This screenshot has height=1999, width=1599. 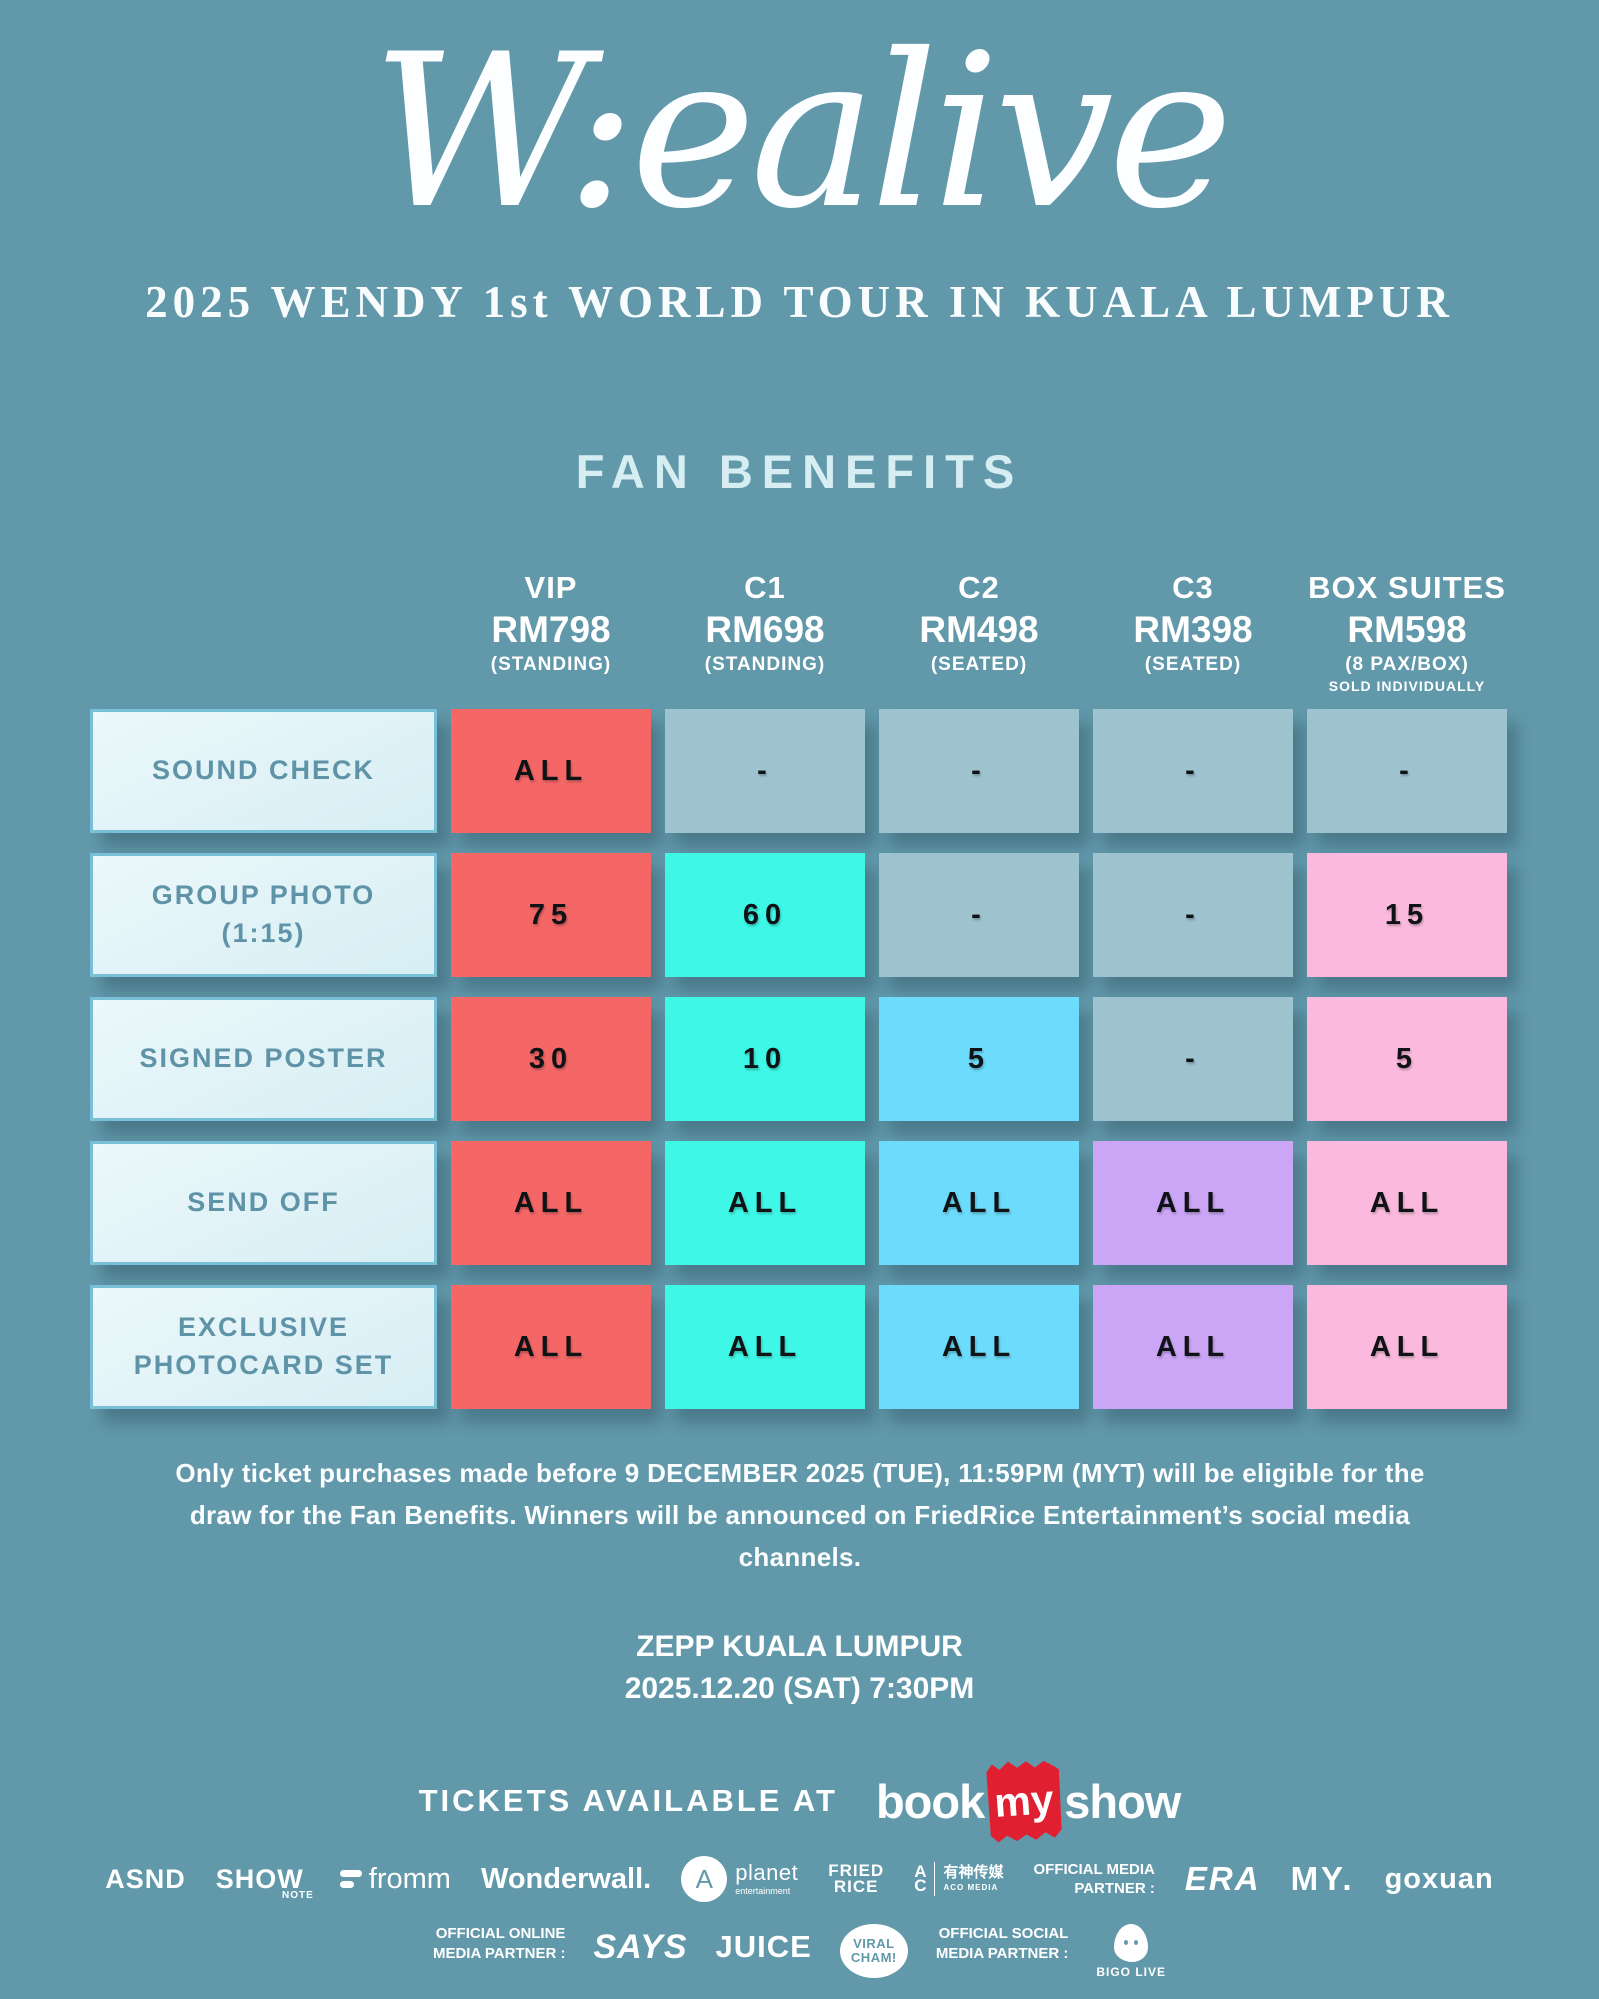 I want to click on bookmyshow-show-text: show, so click(x=1122, y=1801).